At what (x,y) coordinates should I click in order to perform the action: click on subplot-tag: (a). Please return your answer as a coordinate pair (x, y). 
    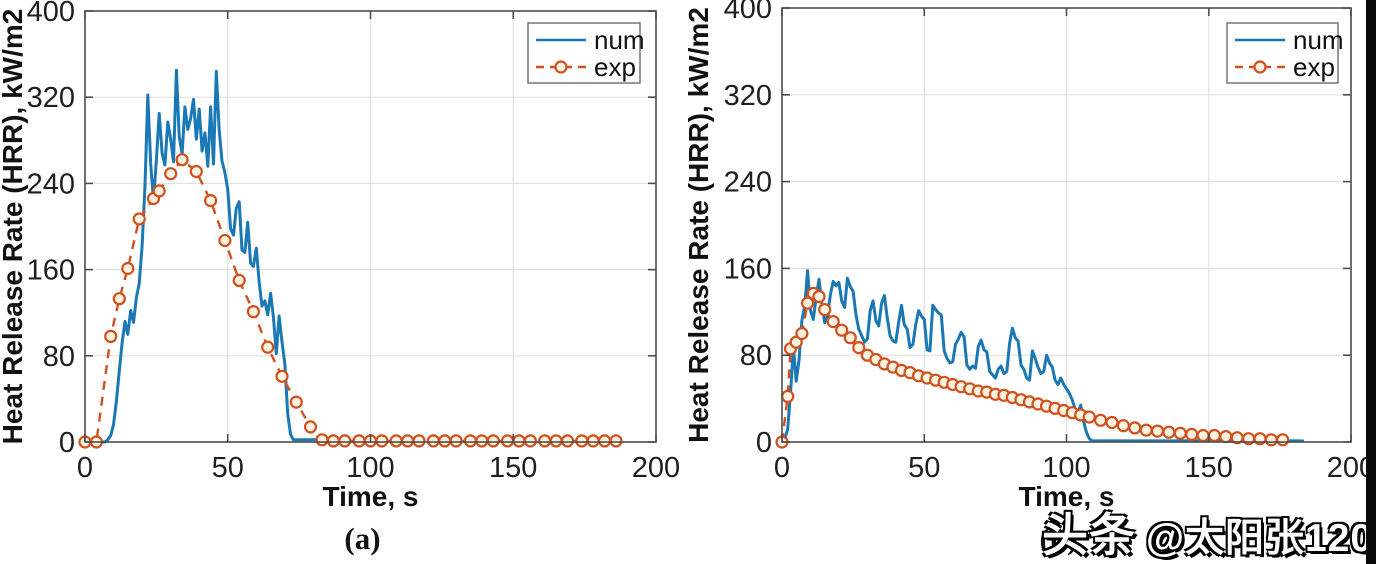
    Looking at the image, I should click on (362, 538).